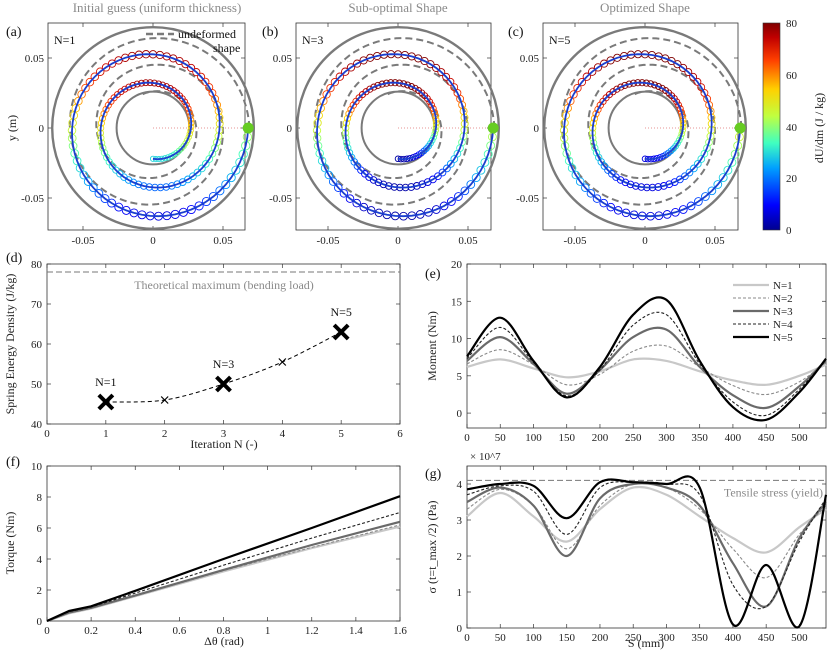 This screenshot has width=831, height=653. Describe the element at coordinates (783, 299) in the screenshot. I see `legend-label: N=2` at that location.